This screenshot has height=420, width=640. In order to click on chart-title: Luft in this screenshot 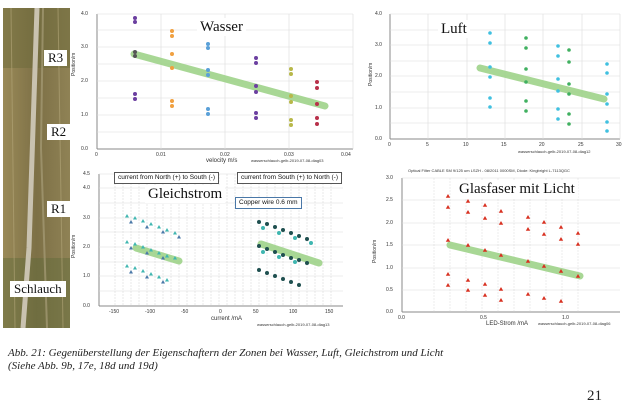, I will do `click(454, 29)`.